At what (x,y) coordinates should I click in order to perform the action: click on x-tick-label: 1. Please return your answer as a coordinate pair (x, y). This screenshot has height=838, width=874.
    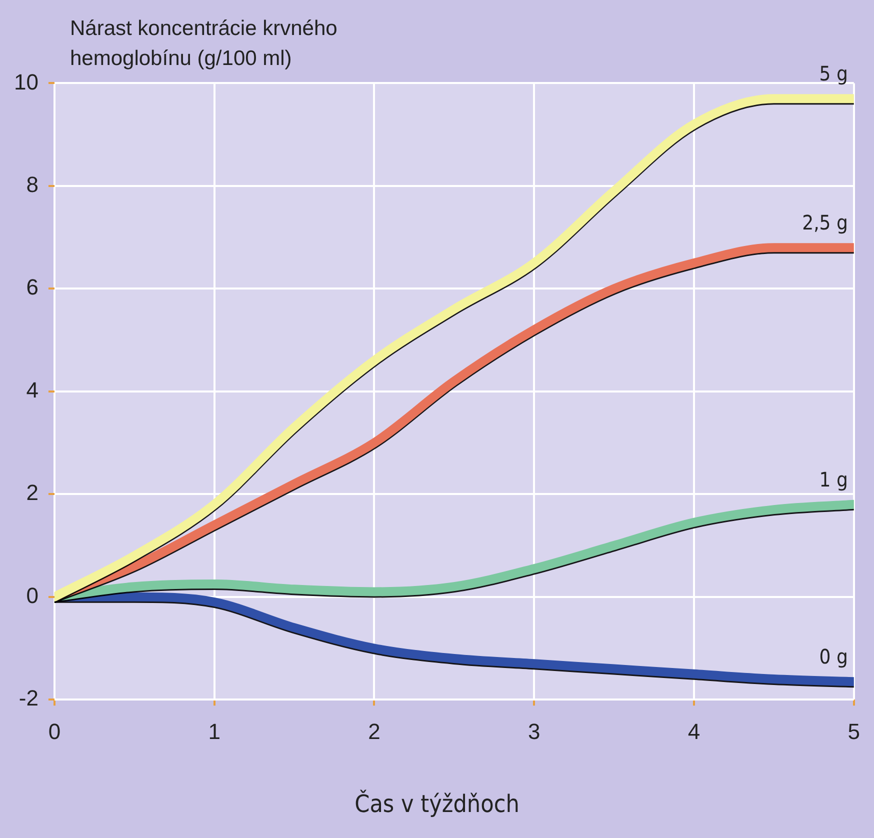
    Looking at the image, I should click on (214, 731).